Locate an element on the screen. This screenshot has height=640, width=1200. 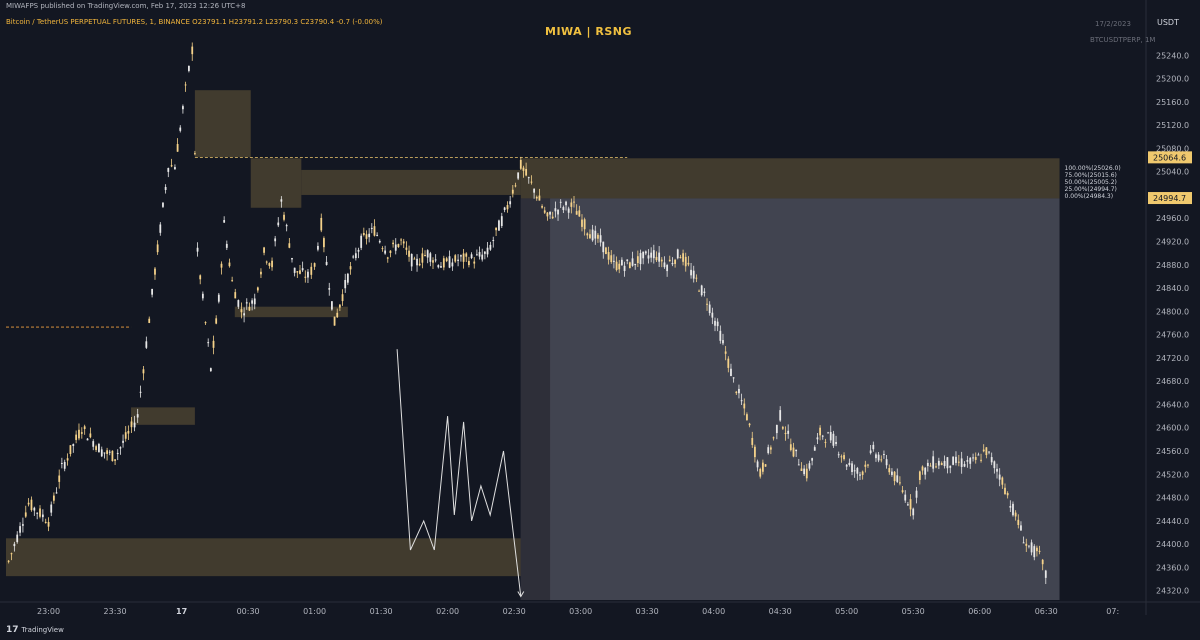
fib-label-2: 50.00%(25005.2) is located at coordinates (1091, 182).